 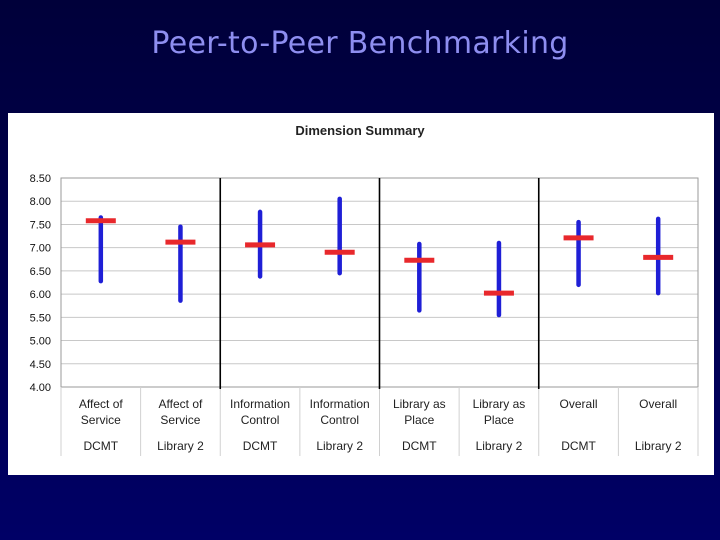 I want to click on chart-title: Dimension Summary, so click(x=360, y=130).